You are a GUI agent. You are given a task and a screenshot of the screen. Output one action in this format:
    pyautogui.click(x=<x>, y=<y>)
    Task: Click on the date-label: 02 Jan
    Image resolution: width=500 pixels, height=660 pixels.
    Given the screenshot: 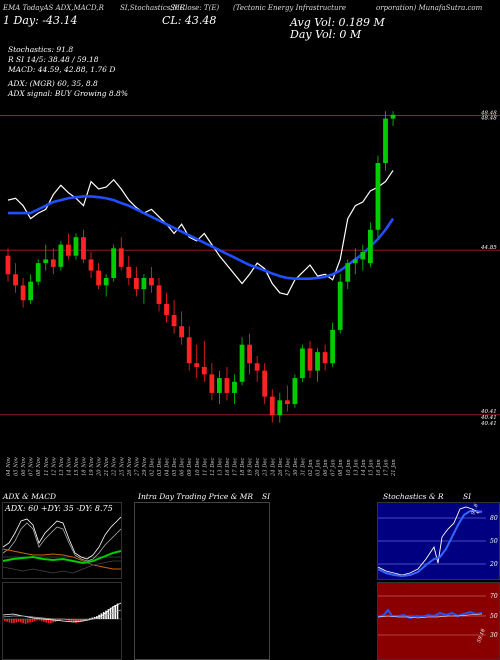 What is the action you would take?
    pyautogui.click(x=311, y=467)
    